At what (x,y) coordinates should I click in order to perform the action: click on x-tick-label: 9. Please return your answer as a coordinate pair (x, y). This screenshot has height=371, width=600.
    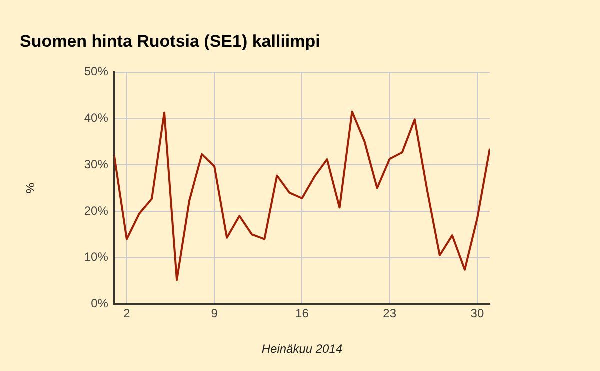
    Looking at the image, I should click on (214, 313).